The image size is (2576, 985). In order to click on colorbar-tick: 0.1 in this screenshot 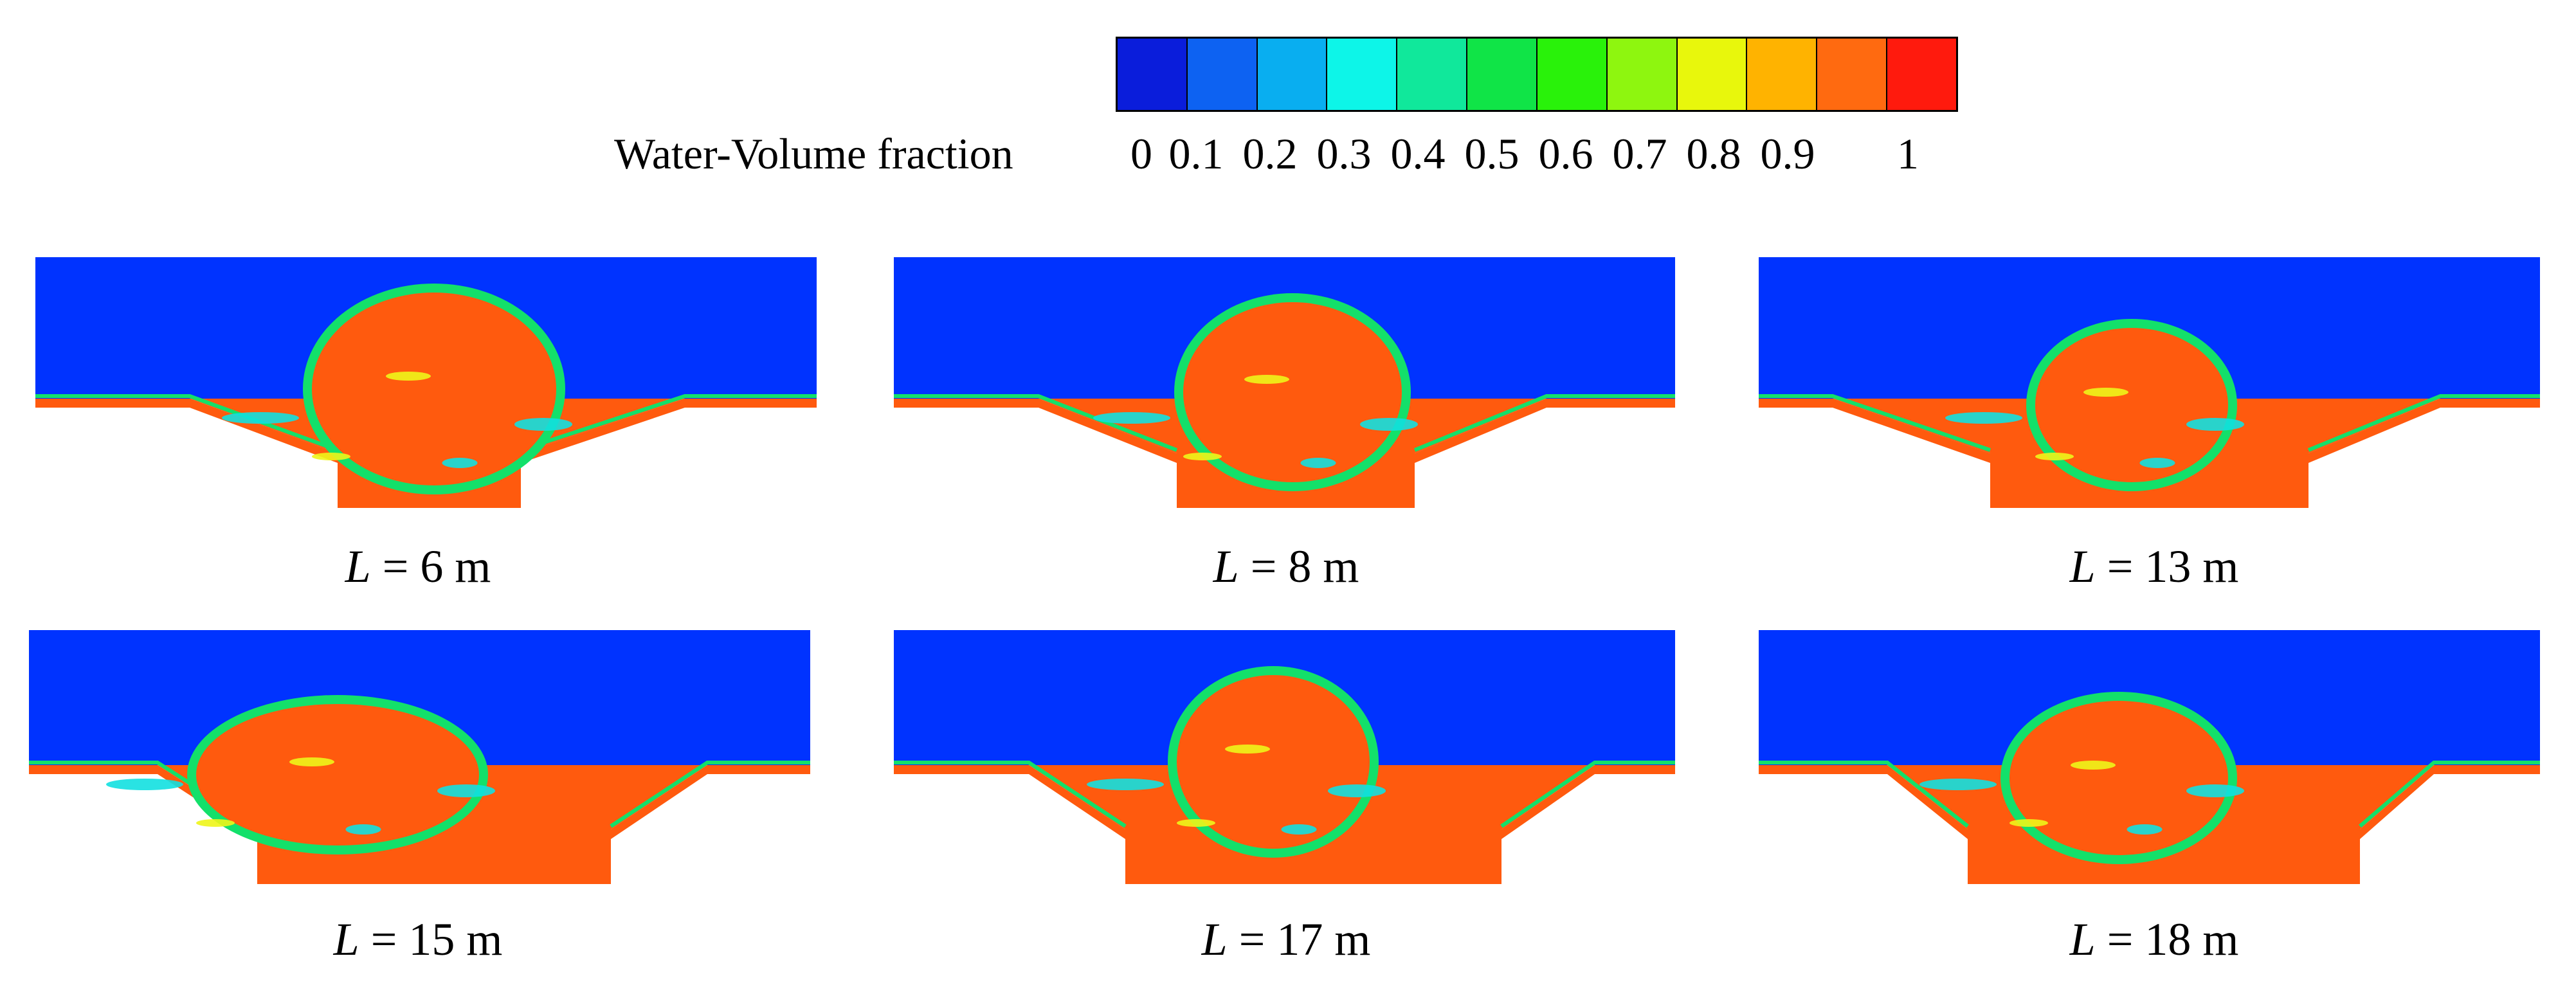, I will do `click(1196, 153)`.